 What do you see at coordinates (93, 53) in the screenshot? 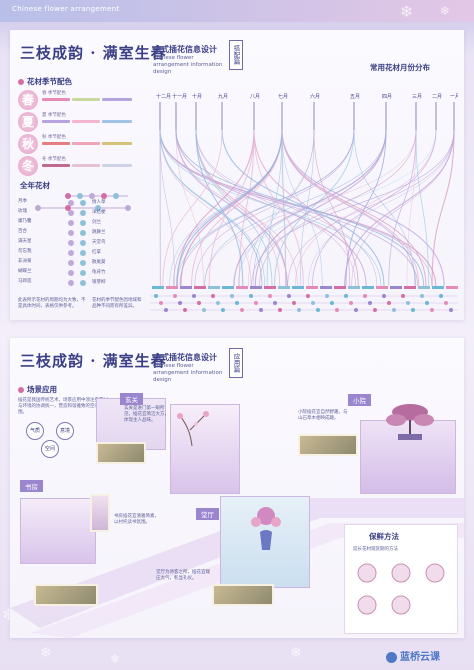
I see `poster1-title: 三枝成韵 · 满室生春` at bounding box center [93, 53].